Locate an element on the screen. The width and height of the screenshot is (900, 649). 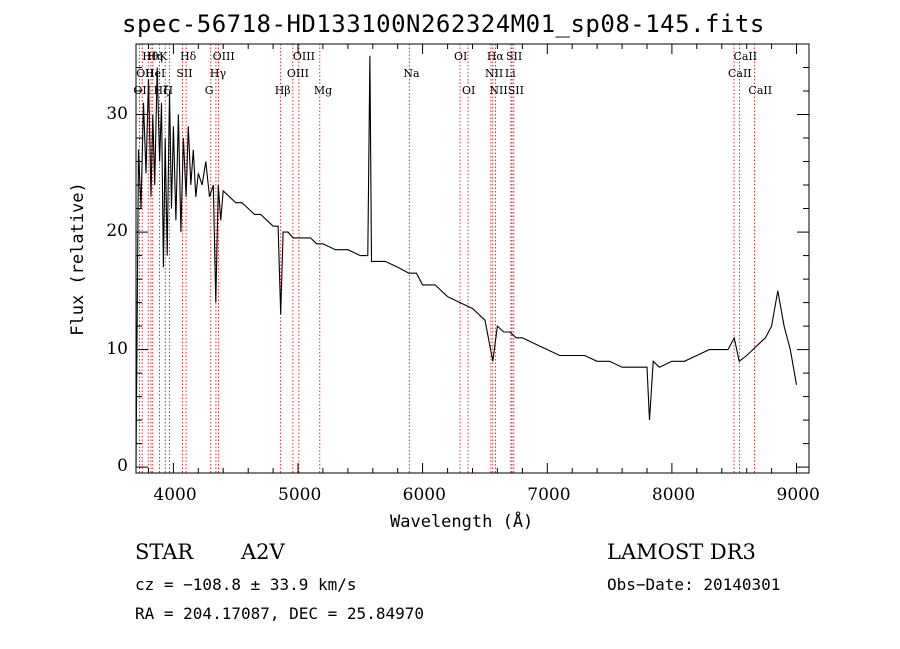
observation-date: Obs−Date: 20140301 is located at coordinates (694, 584).